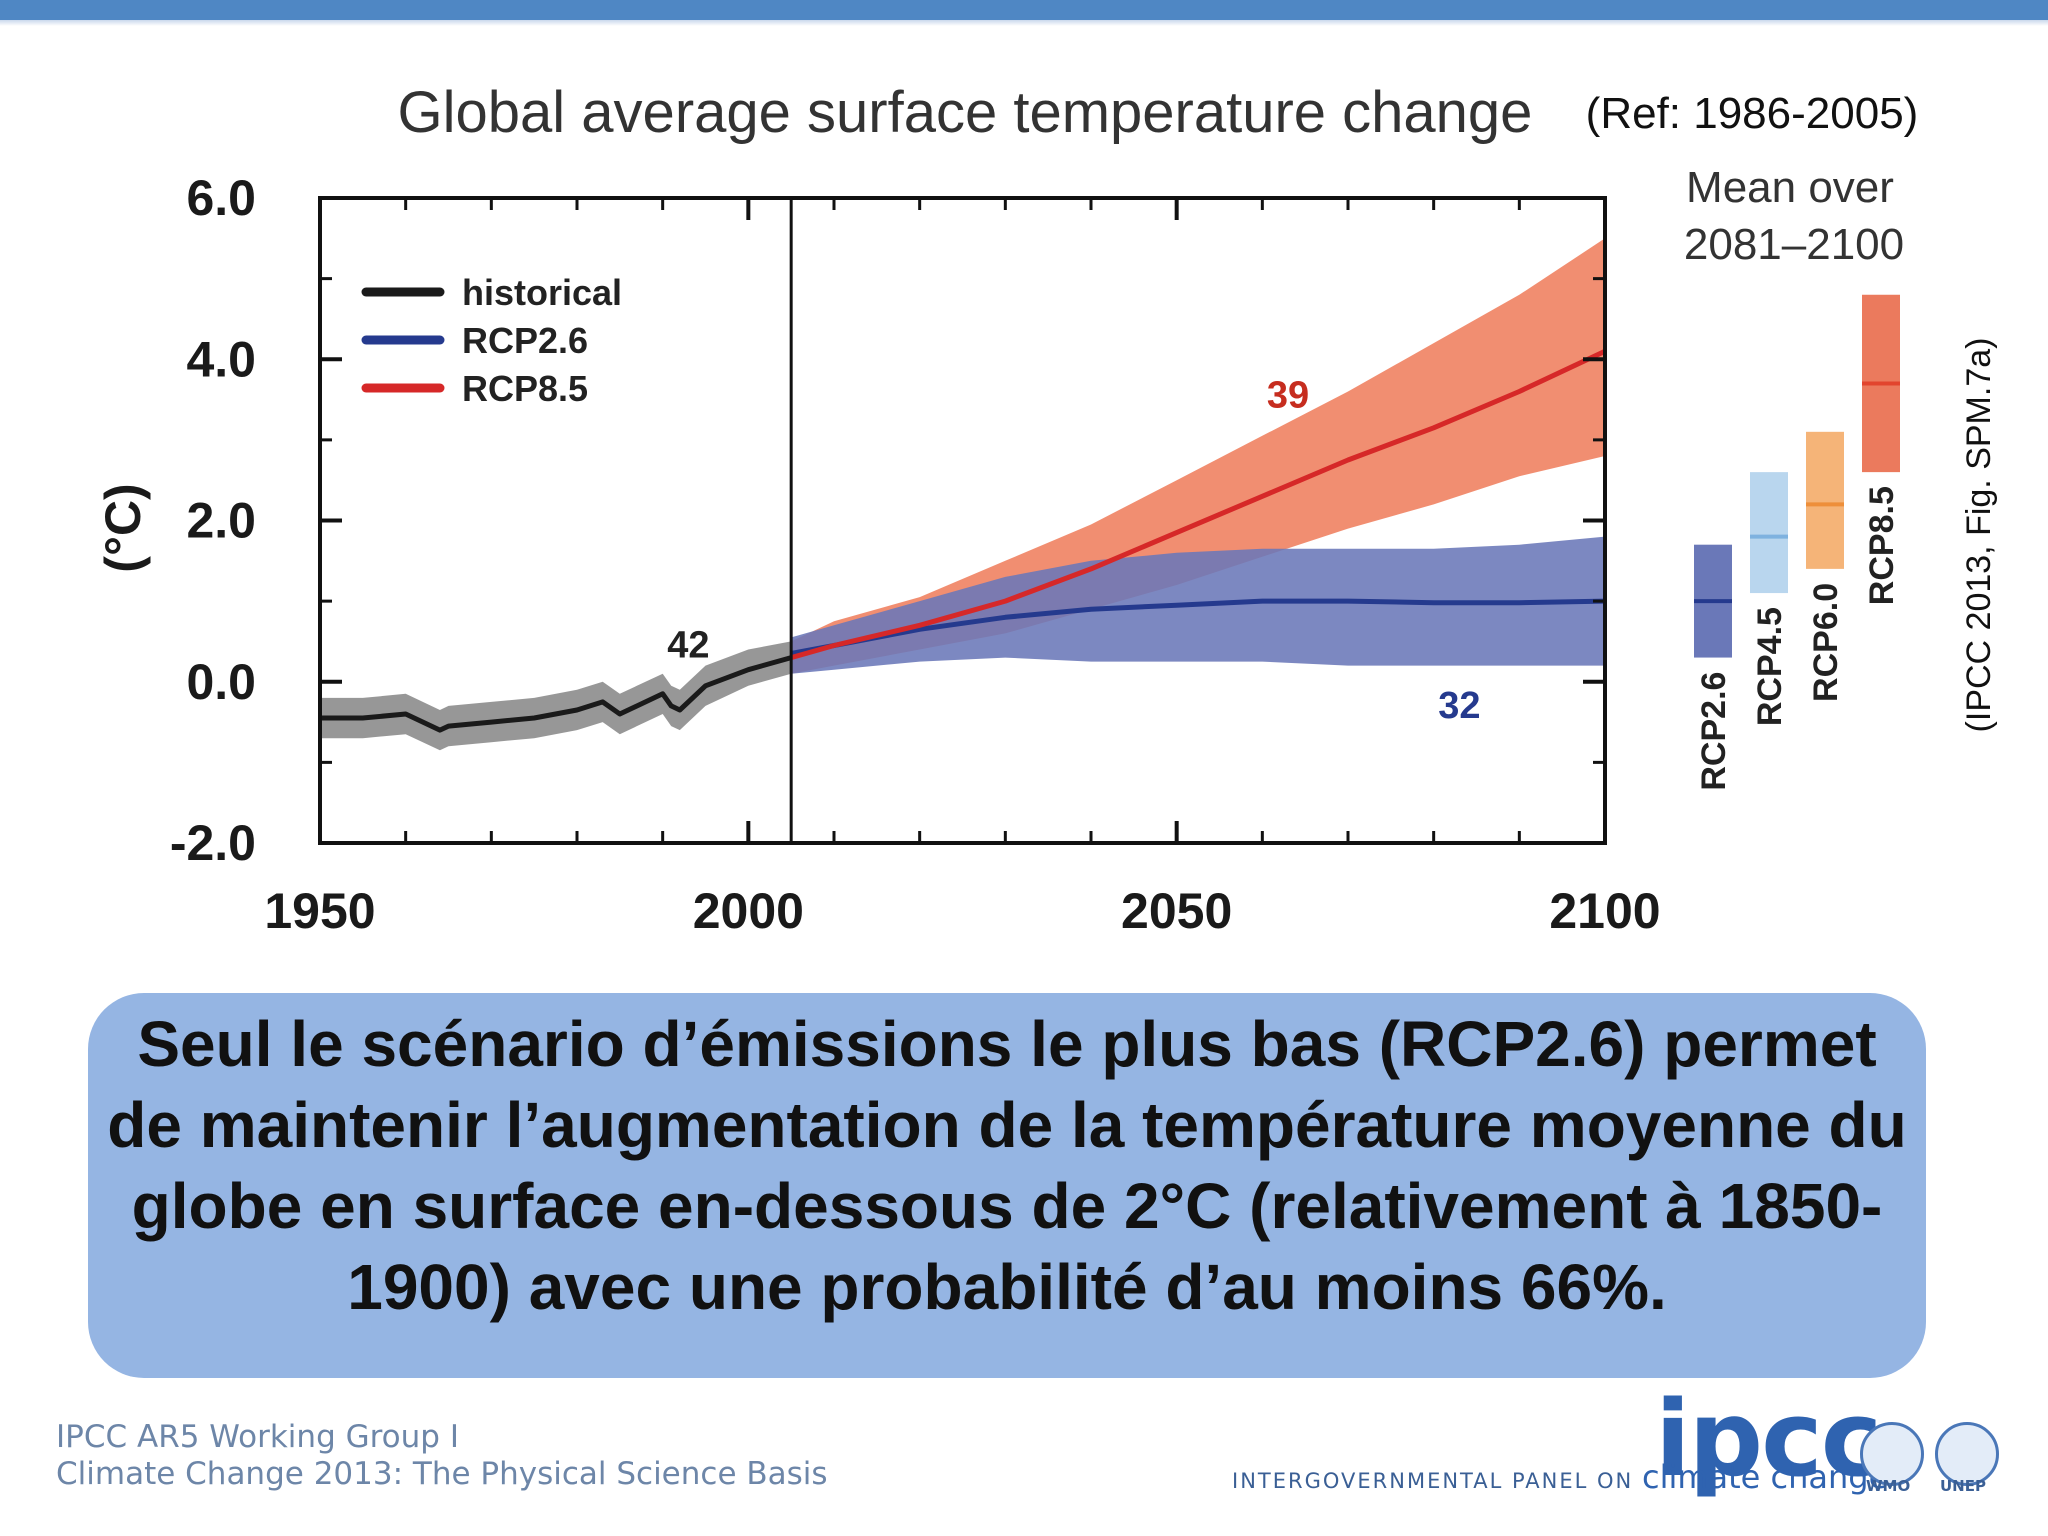  I want to click on mean-bar-label: RCP2.6, so click(1714, 731).